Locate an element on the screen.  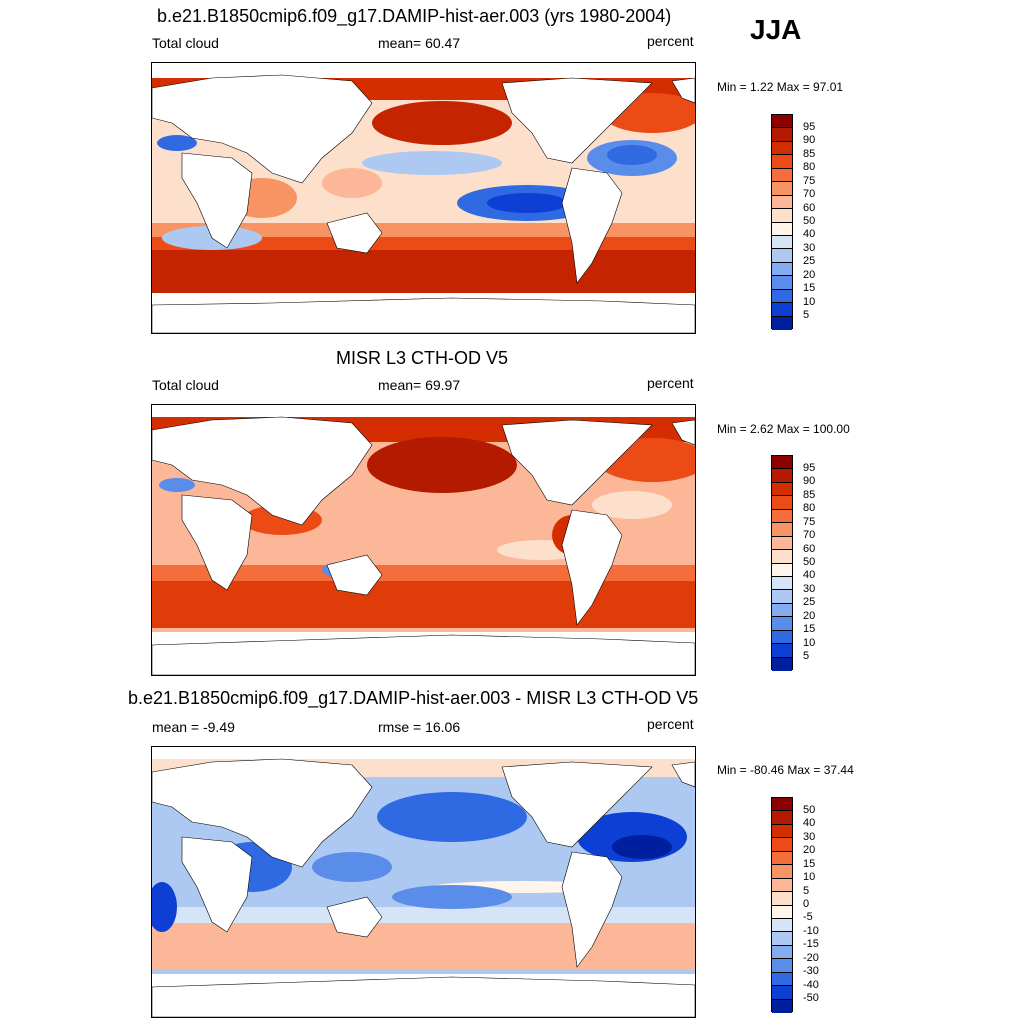
colorbar-tick-label: -50 is located at coordinates (811, 998).